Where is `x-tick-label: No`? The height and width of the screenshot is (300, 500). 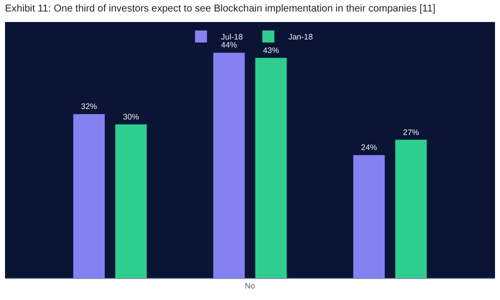 x-tick-label: No is located at coordinates (250, 286).